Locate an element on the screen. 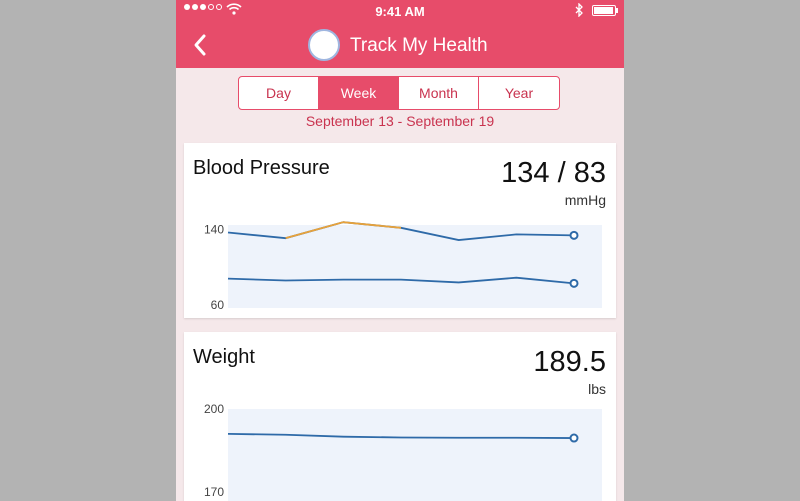  time-range-selector: Day Week Month Year is located at coordinates (399, 93).